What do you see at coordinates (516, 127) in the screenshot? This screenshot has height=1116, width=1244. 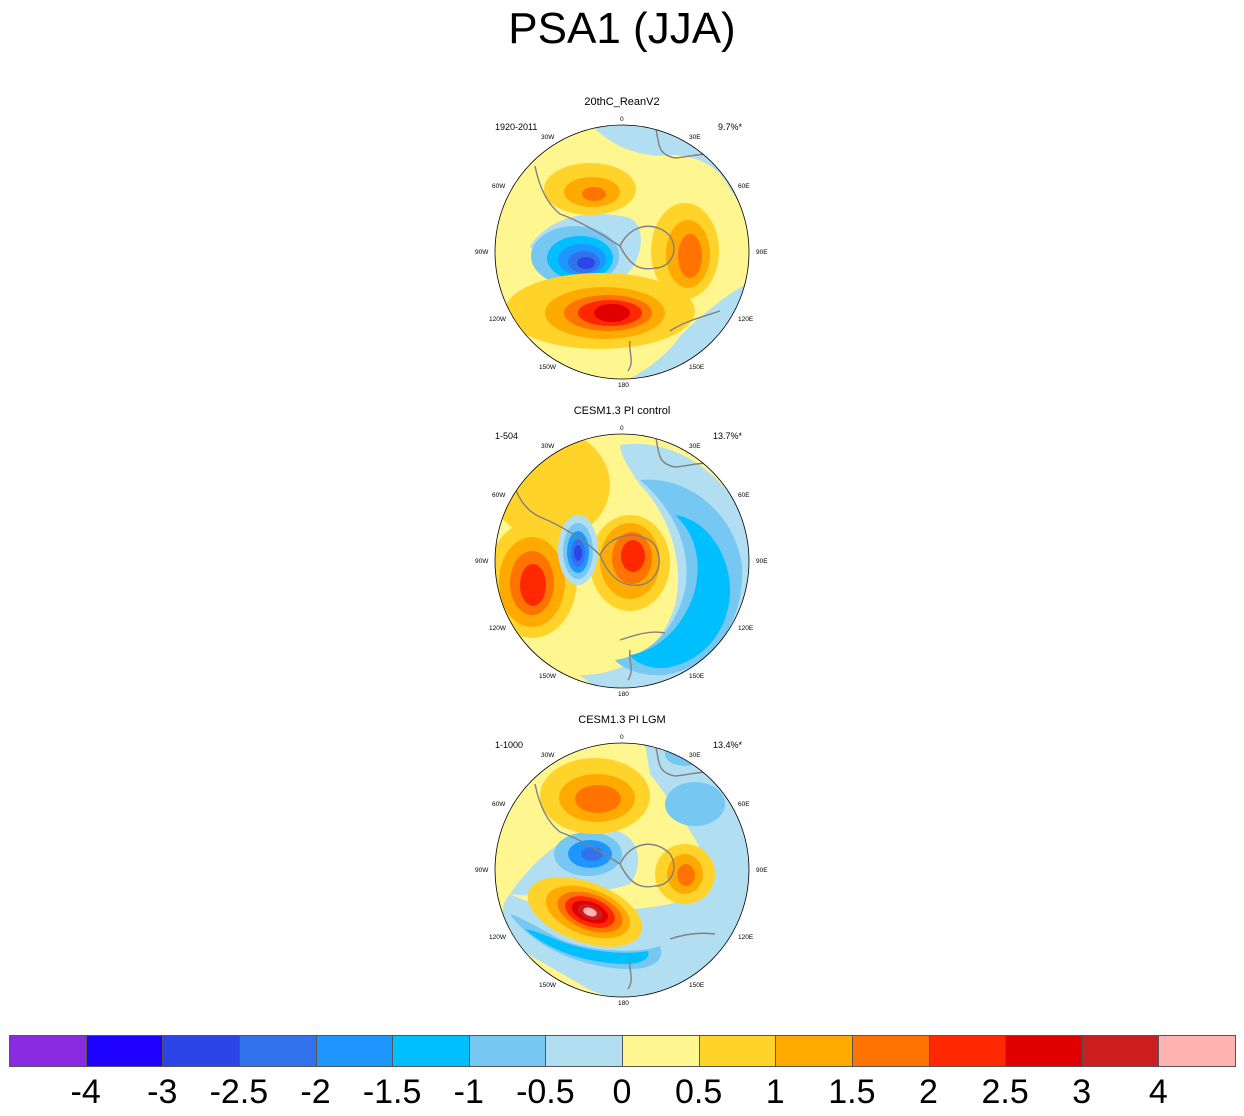 I see `period-label: 1920-2011` at bounding box center [516, 127].